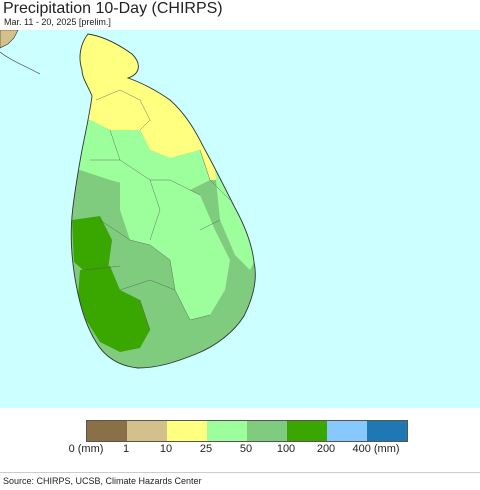  I want to click on legend-label: 10, so click(166, 449).